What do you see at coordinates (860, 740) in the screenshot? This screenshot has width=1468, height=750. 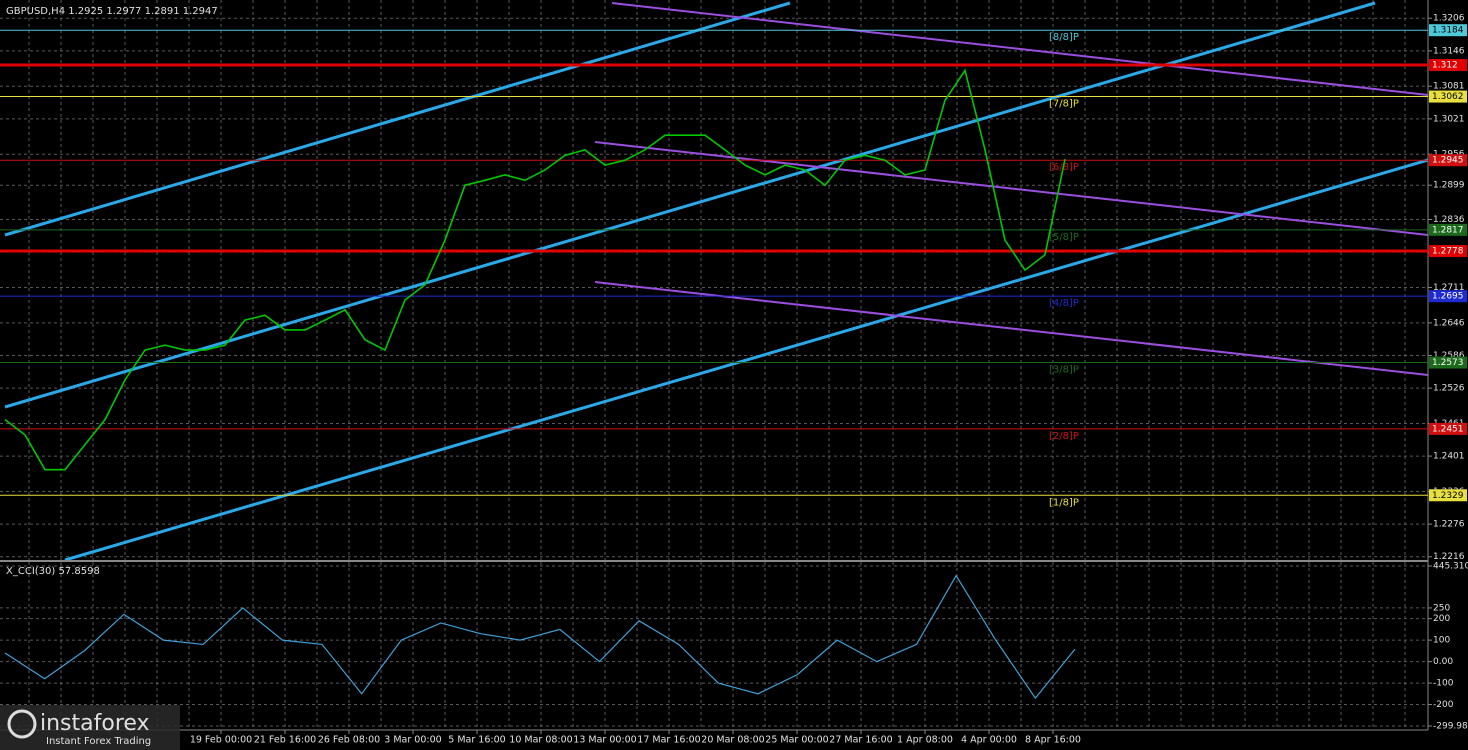 I see `x-tick-label: 27 Mar 16:00` at bounding box center [860, 740].